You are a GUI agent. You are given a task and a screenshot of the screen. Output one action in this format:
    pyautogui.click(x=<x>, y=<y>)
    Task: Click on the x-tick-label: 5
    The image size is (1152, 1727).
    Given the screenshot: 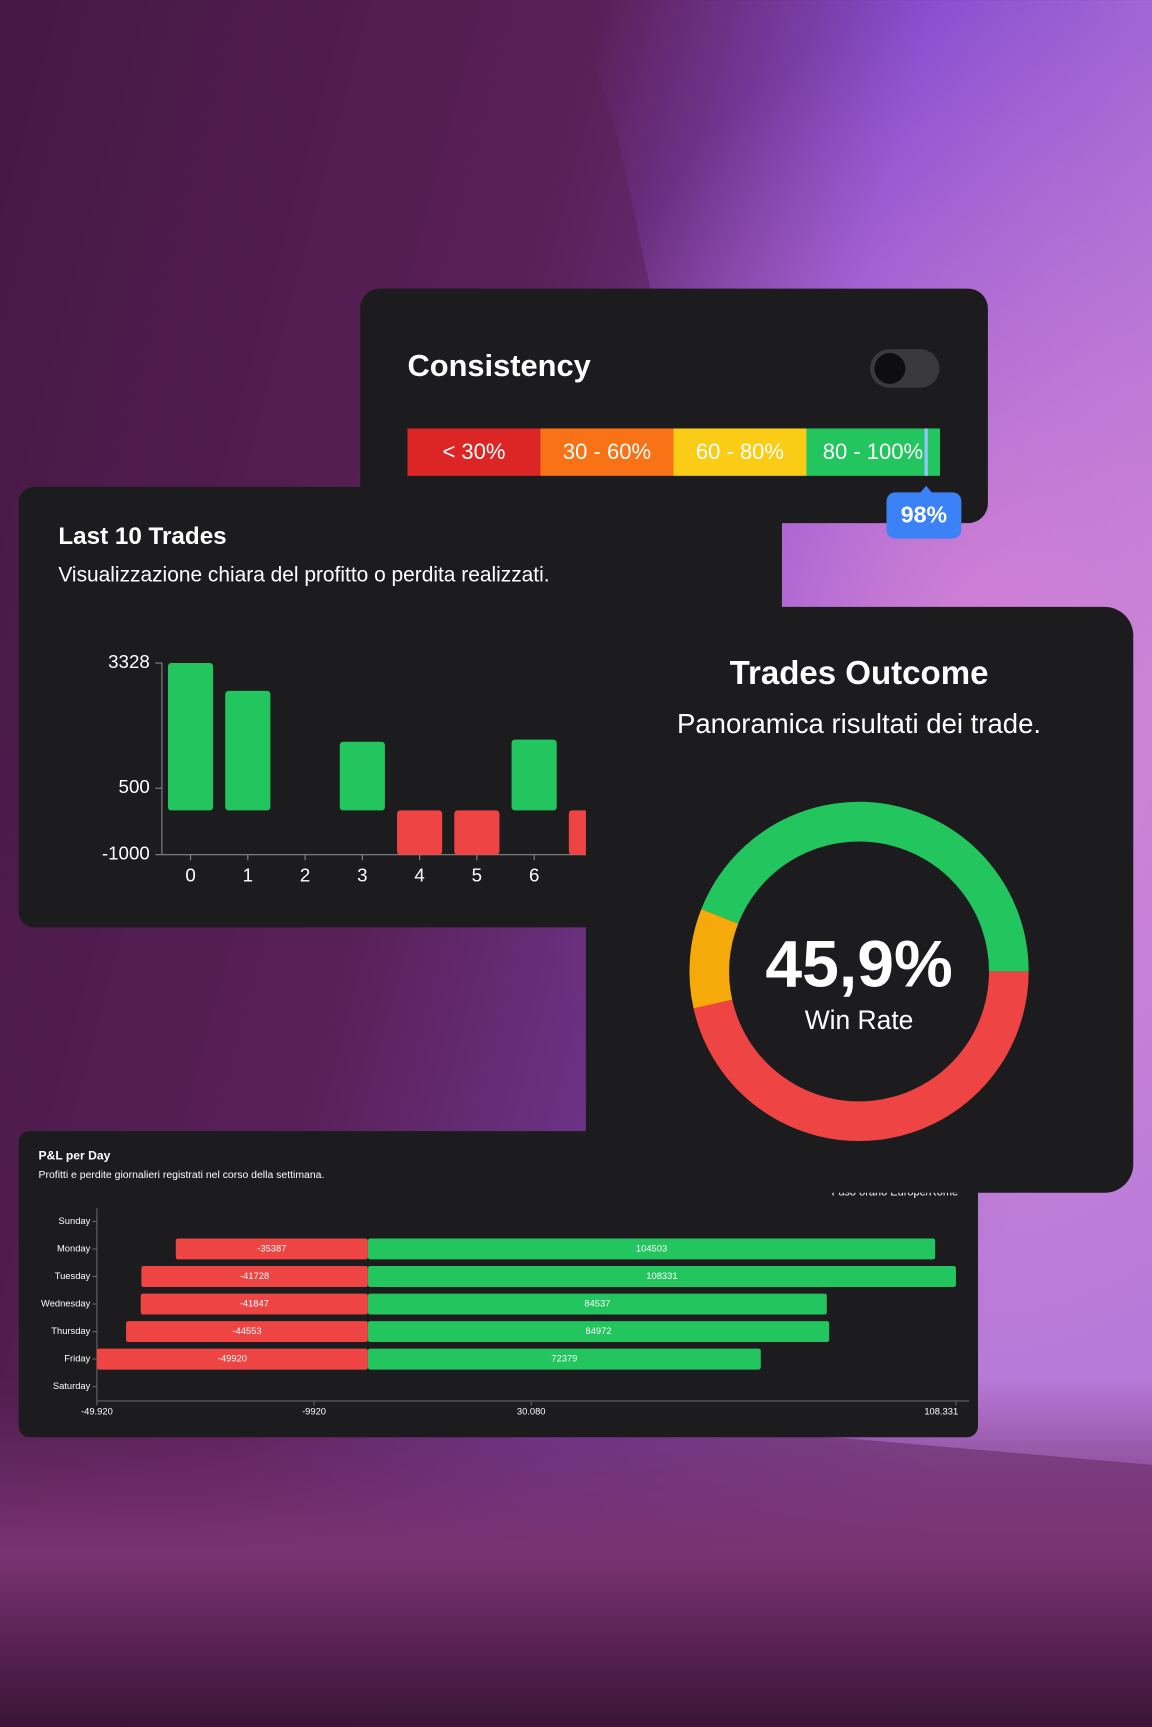 What is the action you would take?
    pyautogui.click(x=477, y=875)
    